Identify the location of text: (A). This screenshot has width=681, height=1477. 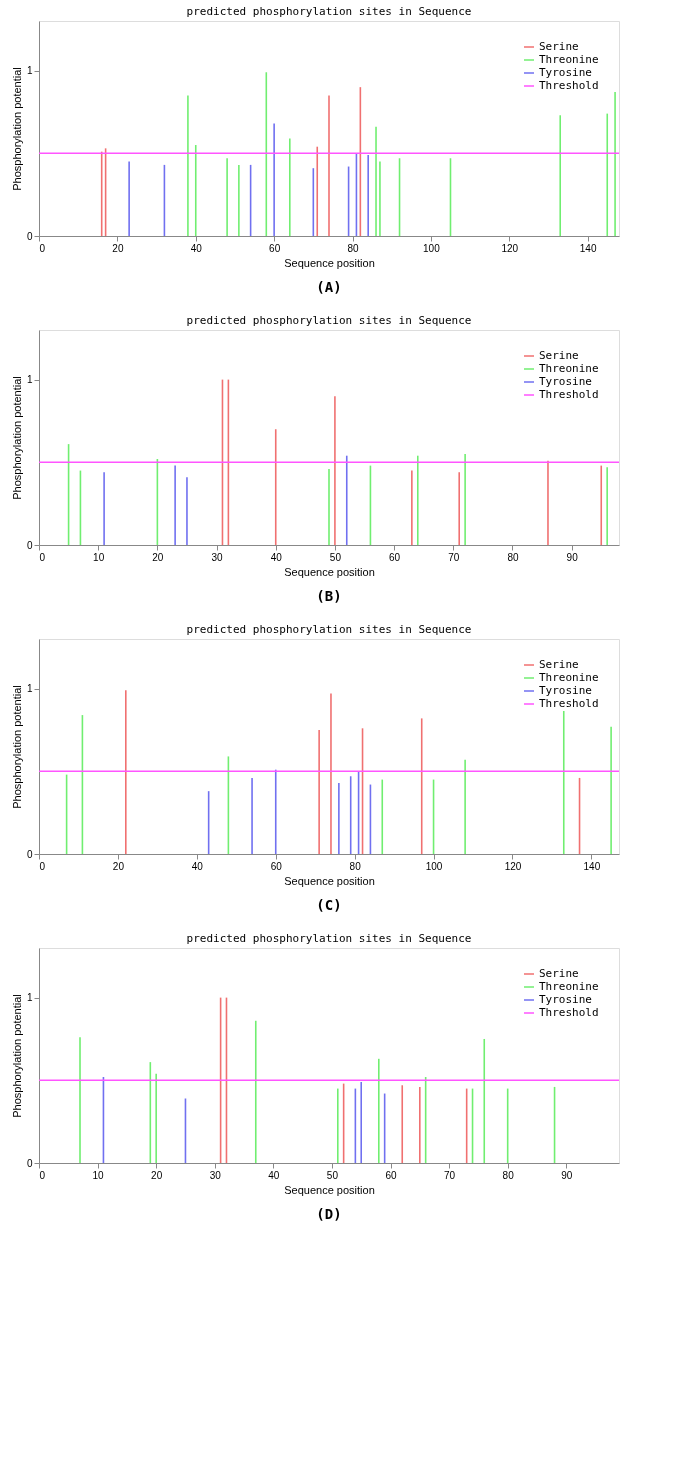
(329, 287).